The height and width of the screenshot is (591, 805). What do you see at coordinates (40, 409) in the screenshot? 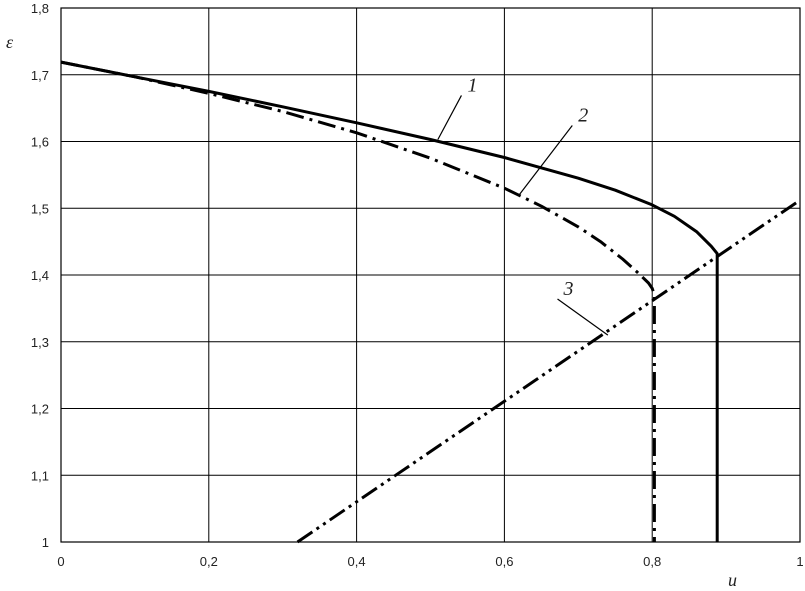
I see `y-tick-label: 1,2` at bounding box center [40, 409].